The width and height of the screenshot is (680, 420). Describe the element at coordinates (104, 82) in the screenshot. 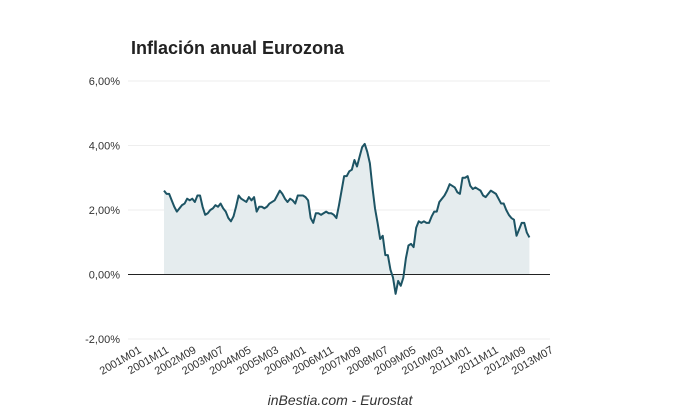

I see `y-tick-label-0: 6,00%` at that location.